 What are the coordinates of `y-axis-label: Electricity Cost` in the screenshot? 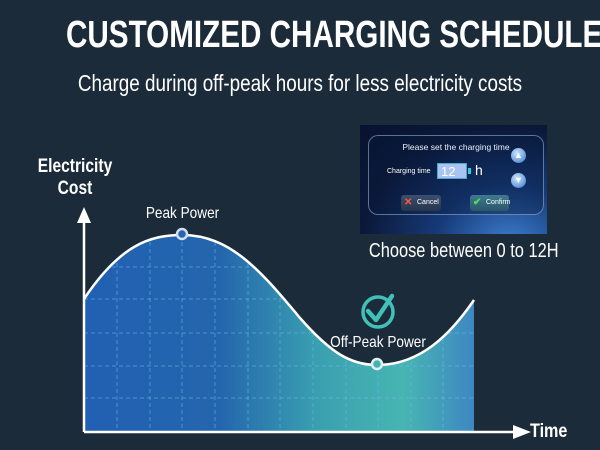 It's located at (75, 178).